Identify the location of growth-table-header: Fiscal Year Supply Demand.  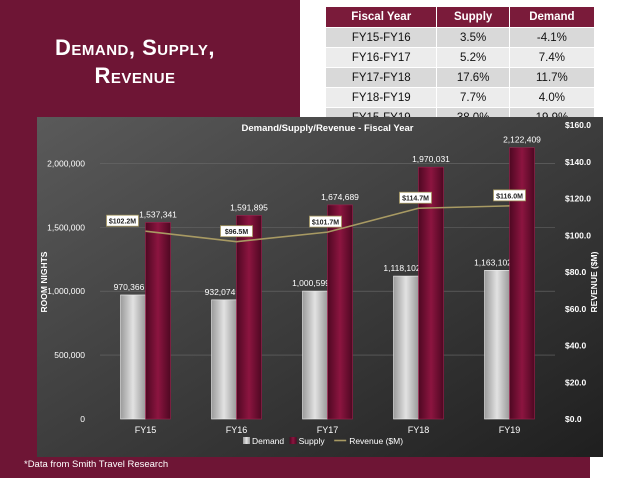
(461, 17).